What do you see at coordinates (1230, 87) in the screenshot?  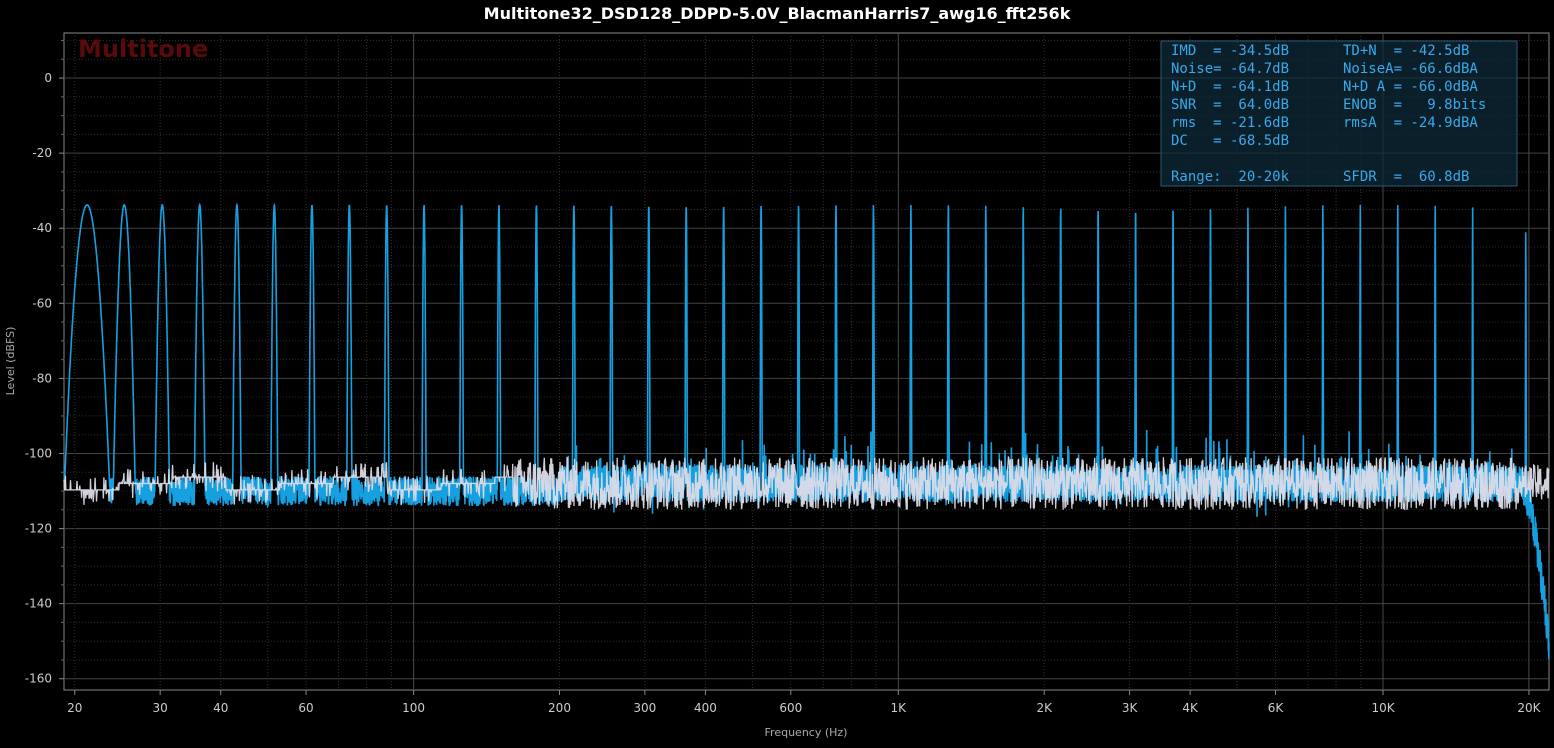 I see `stats-text: N+D = -64.1dB` at bounding box center [1230, 87].